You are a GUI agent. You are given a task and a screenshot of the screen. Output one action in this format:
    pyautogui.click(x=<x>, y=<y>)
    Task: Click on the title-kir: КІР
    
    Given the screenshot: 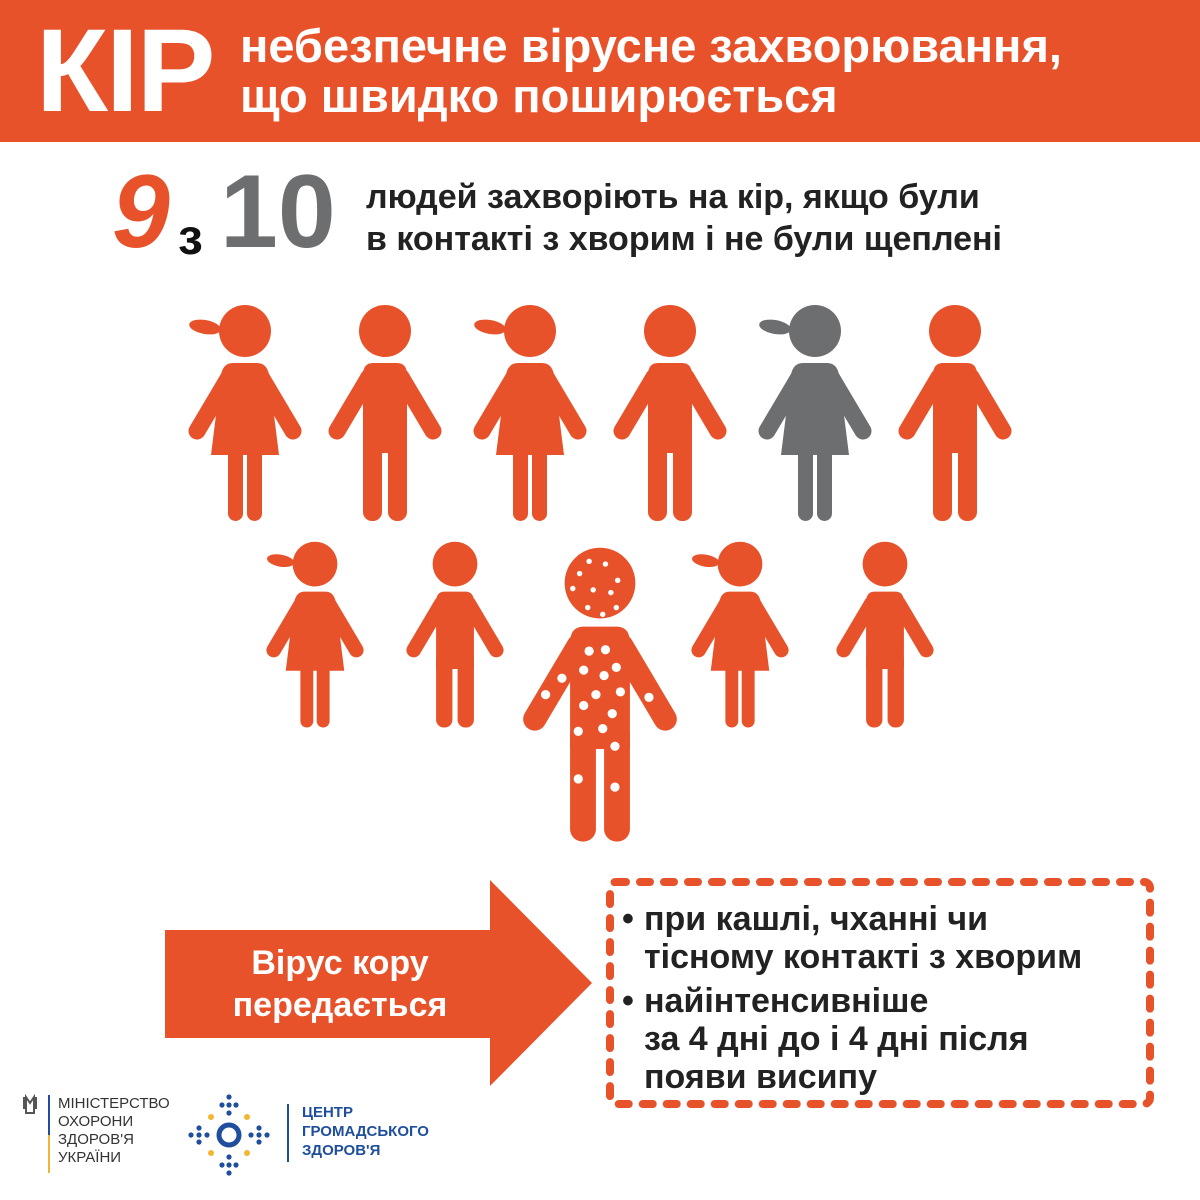 What is the action you would take?
    pyautogui.click(x=126, y=71)
    